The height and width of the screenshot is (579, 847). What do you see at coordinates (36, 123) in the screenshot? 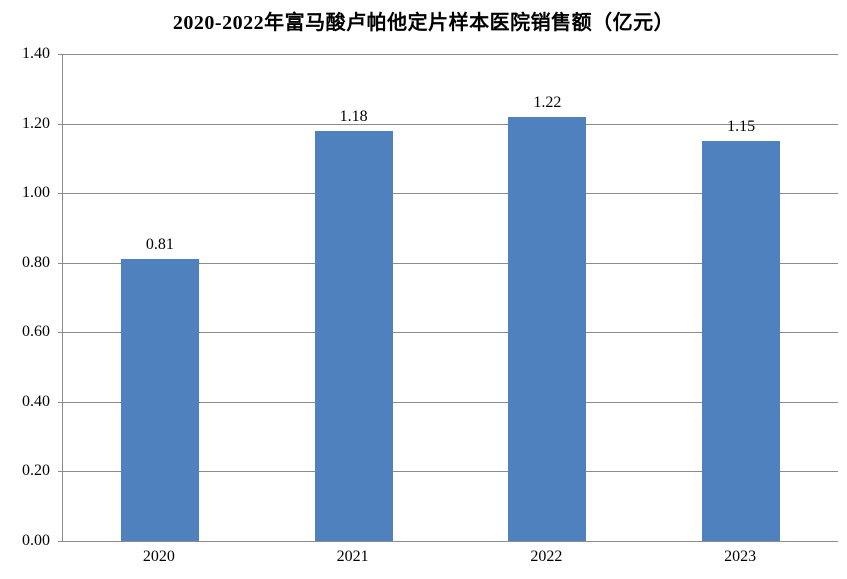
I see `y-axis-tick-label: 1.20` at bounding box center [36, 123].